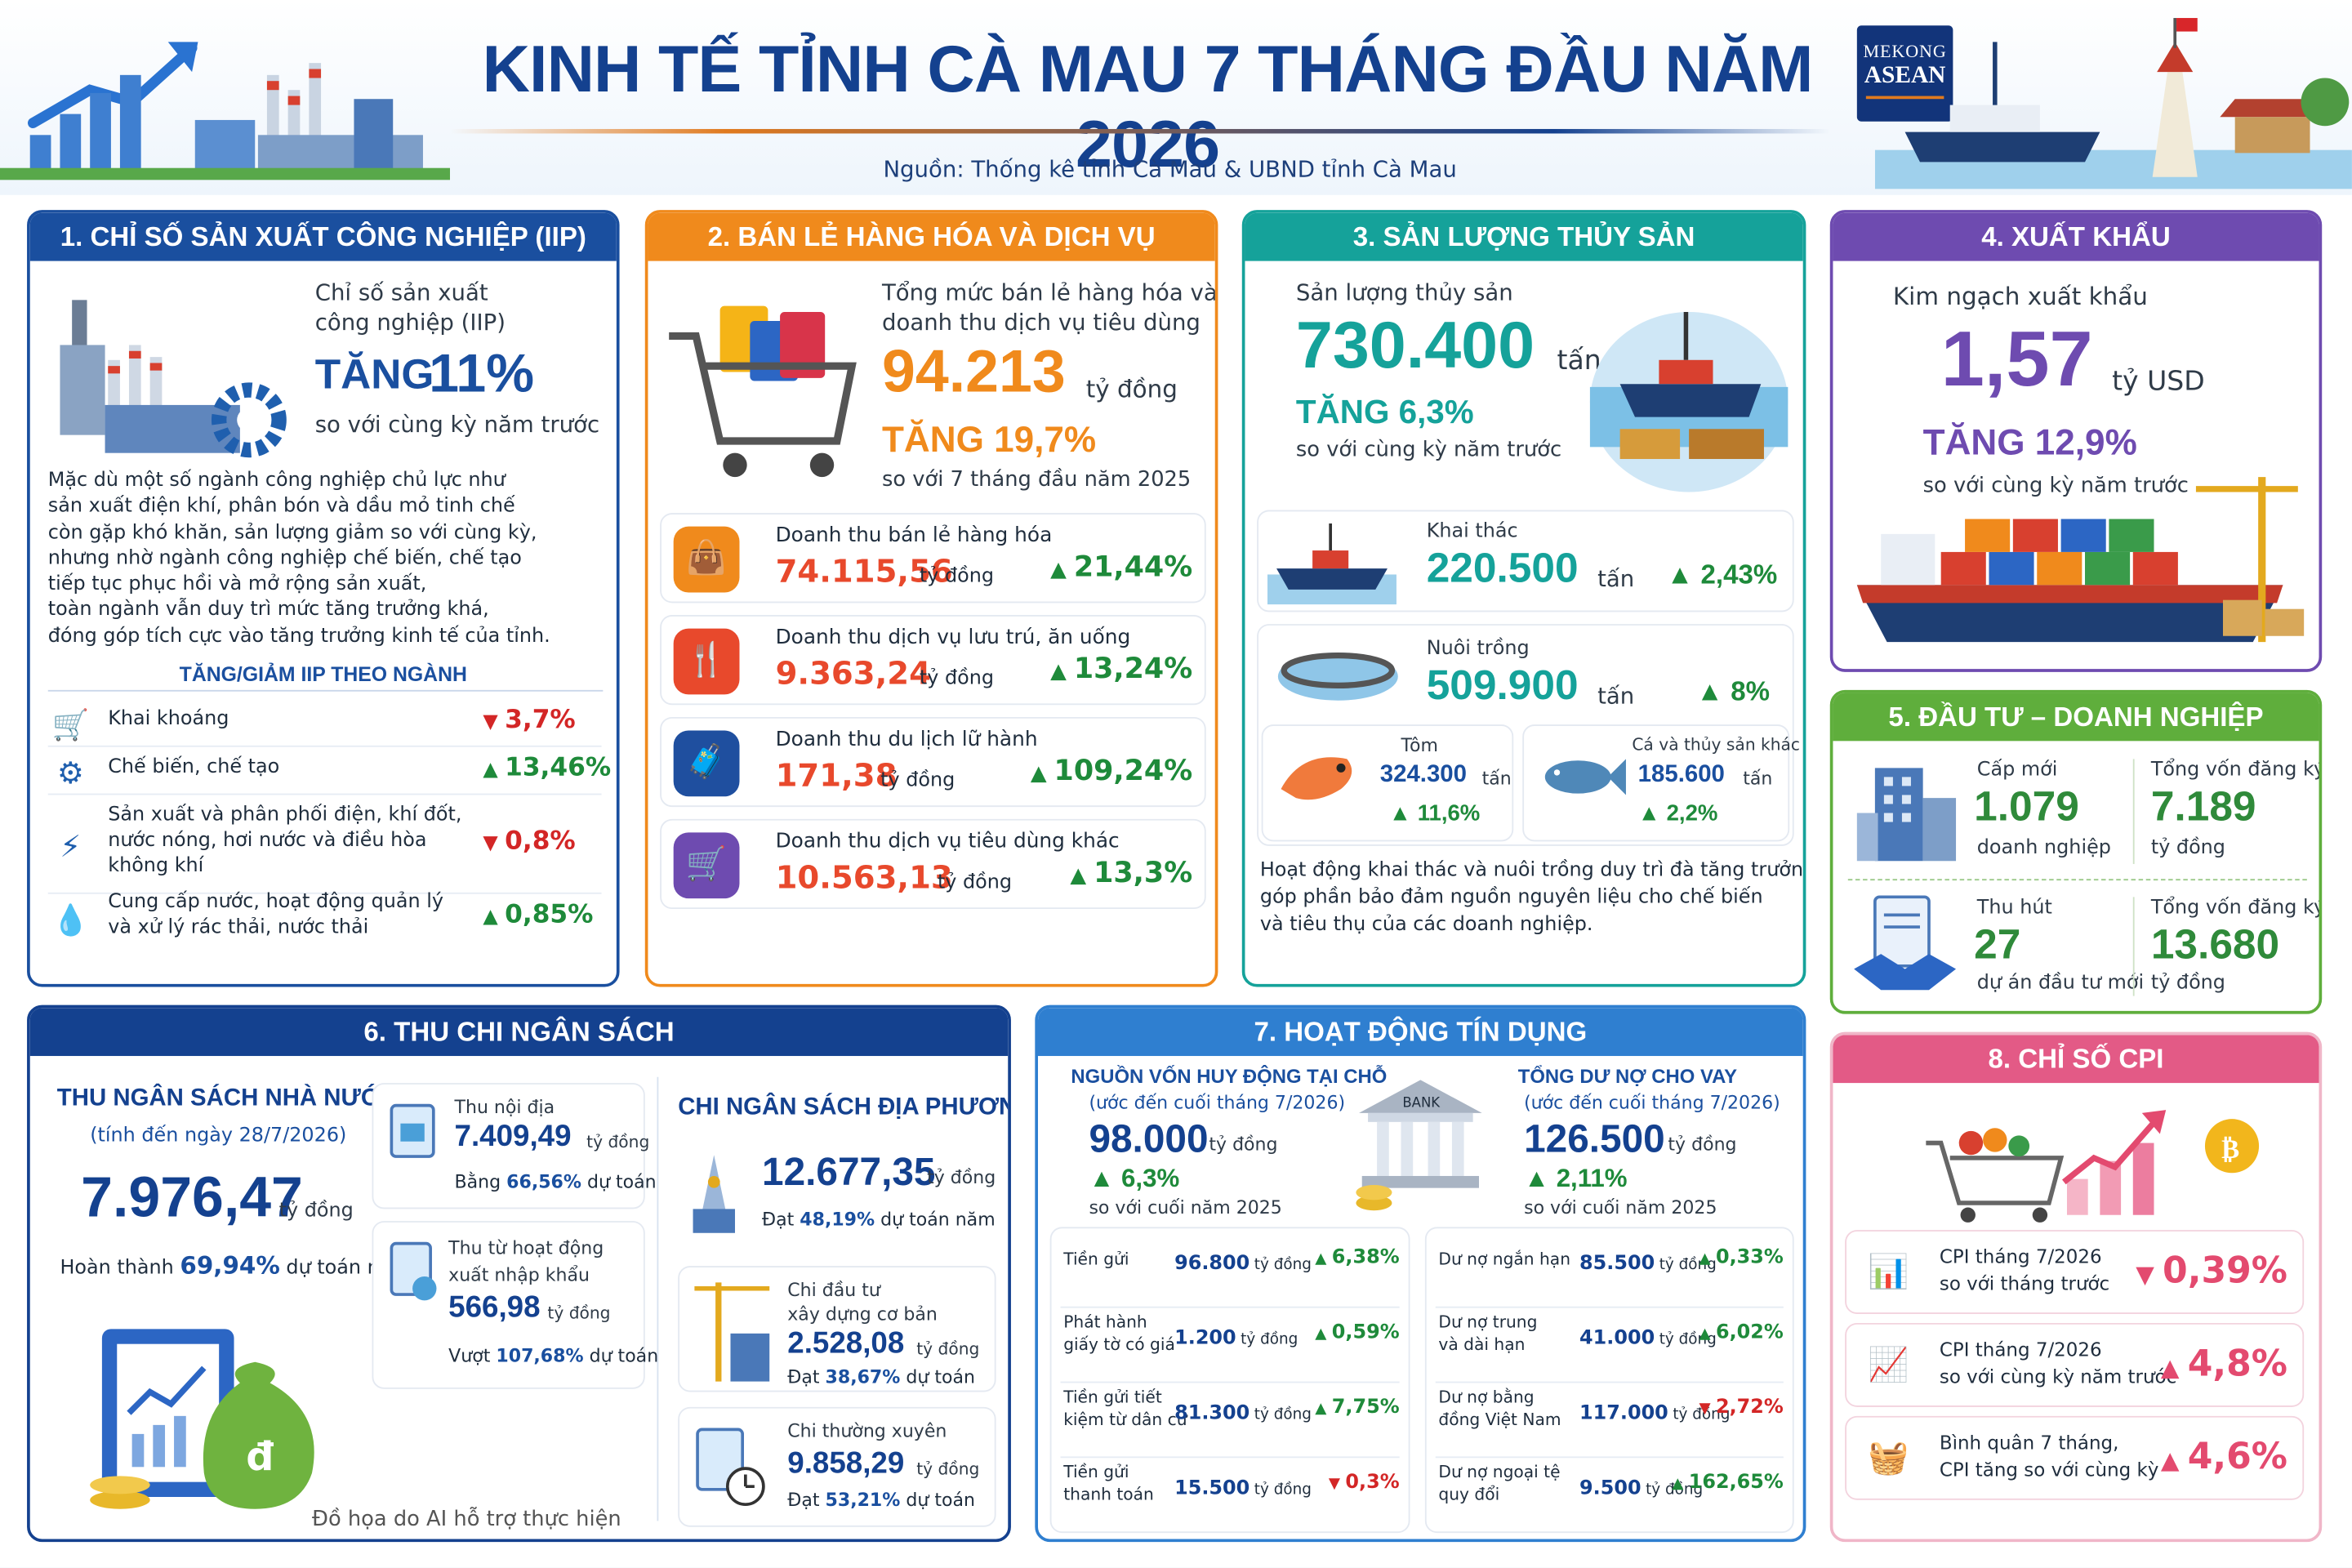 This screenshot has width=2352, height=1568. I want to click on sector-name: không khí, so click(156, 866).